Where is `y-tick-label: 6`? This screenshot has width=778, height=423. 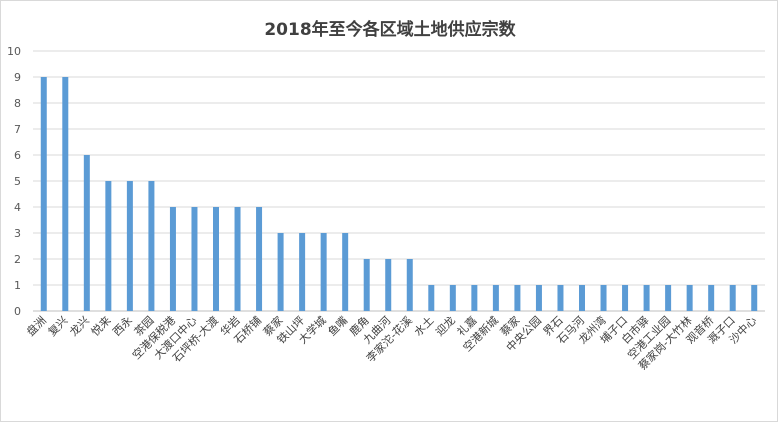
y-tick-label: 6 is located at coordinates (17, 155).